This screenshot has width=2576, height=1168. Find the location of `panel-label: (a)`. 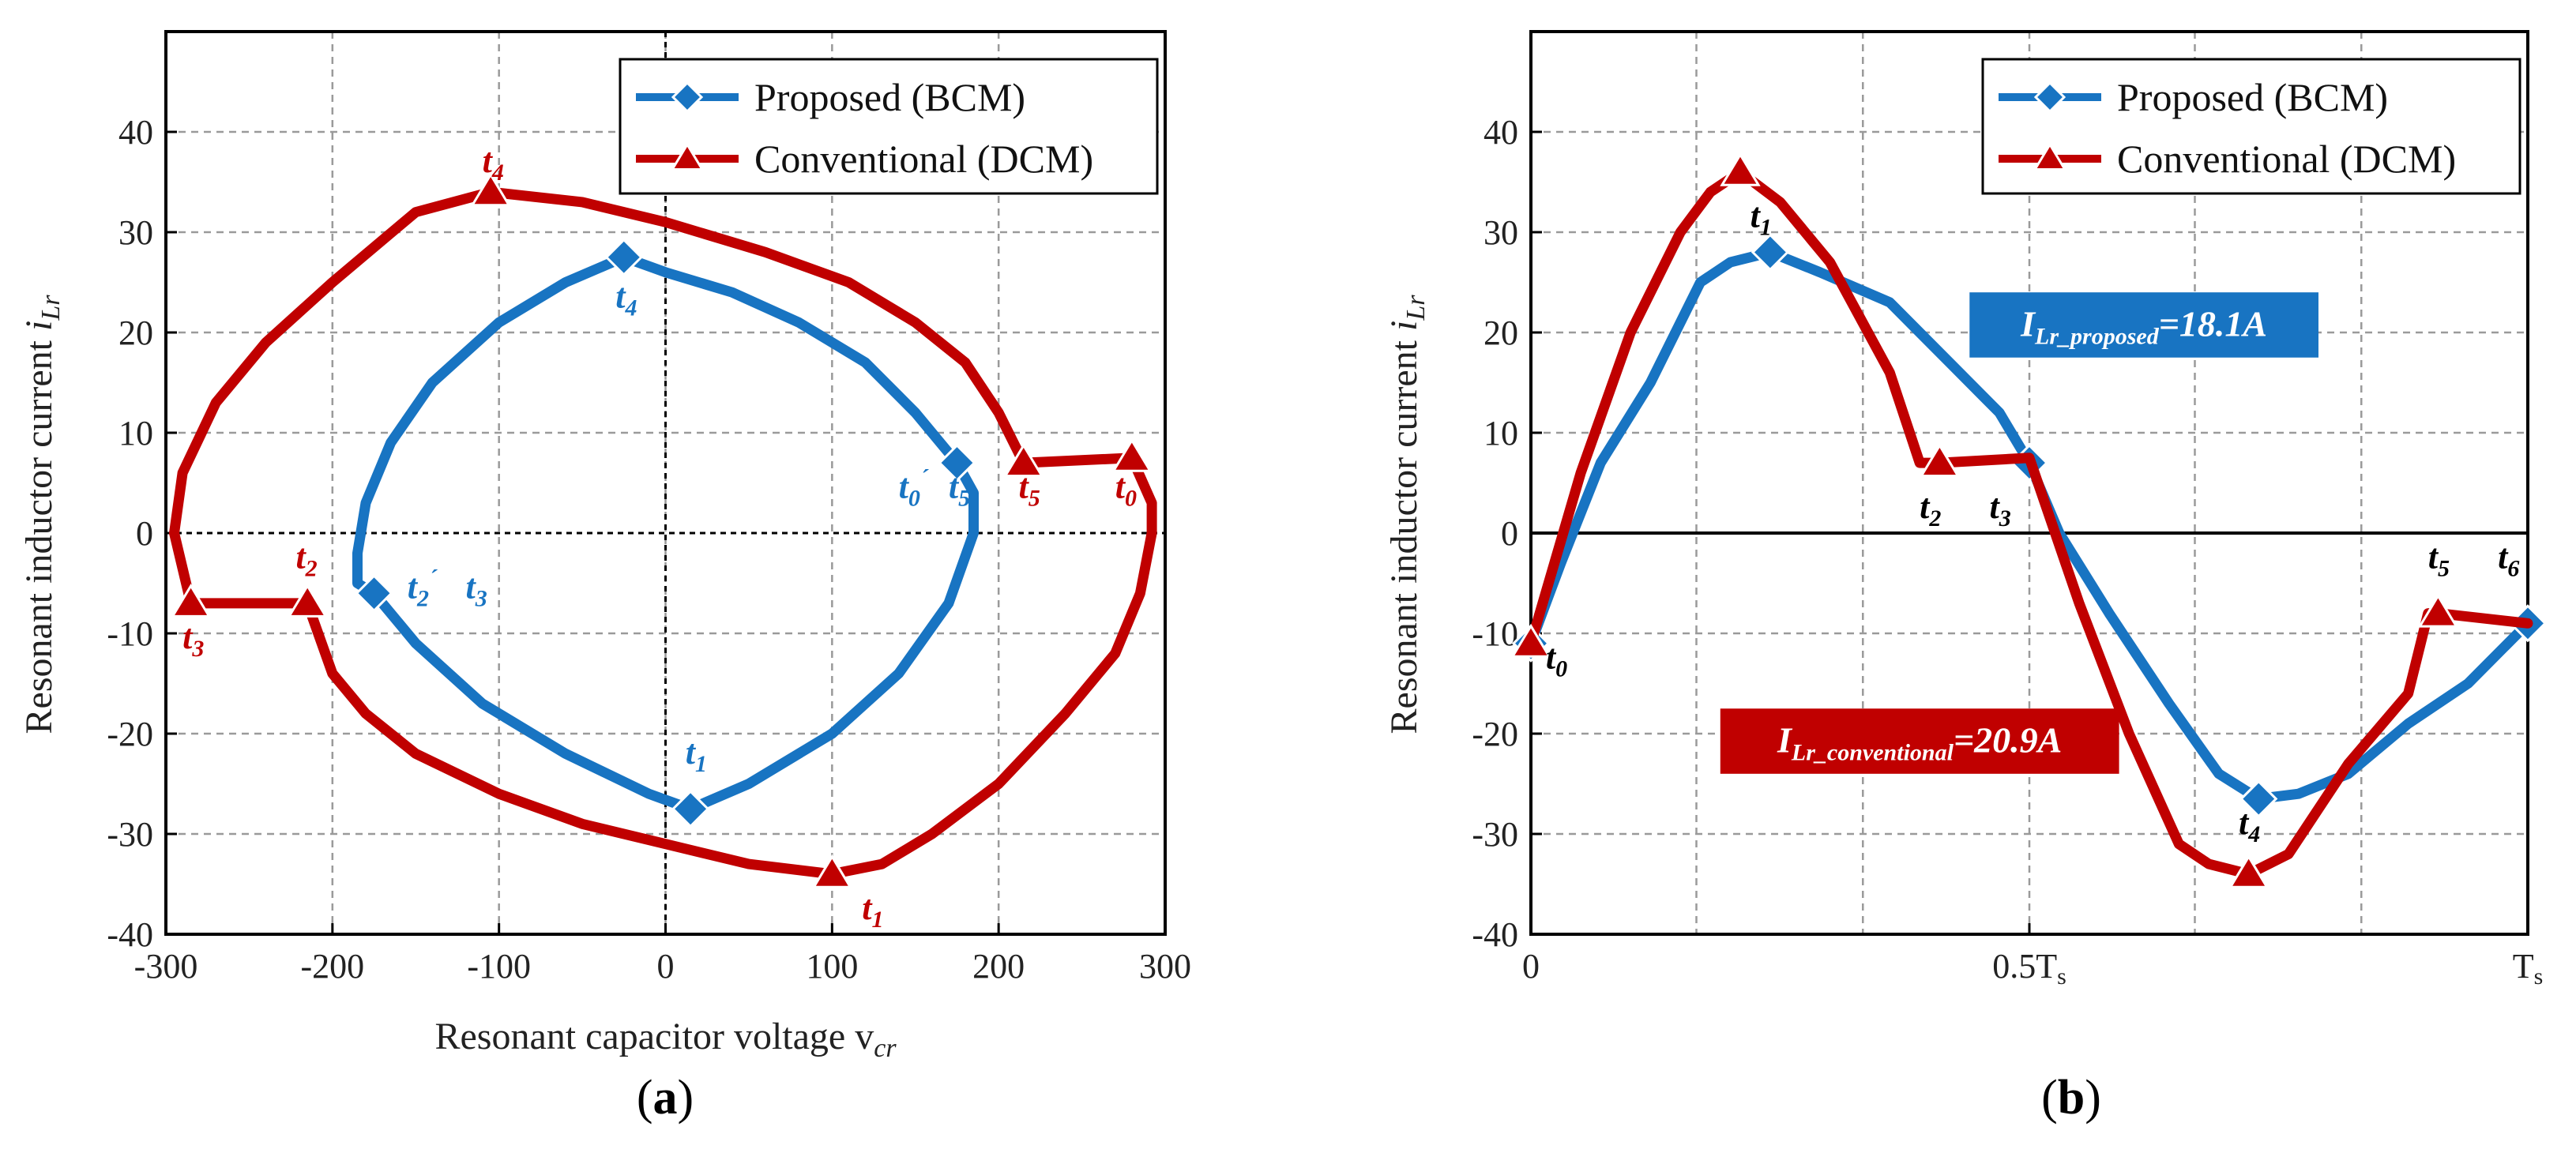

panel-label: (a) is located at coordinates (666, 1098).